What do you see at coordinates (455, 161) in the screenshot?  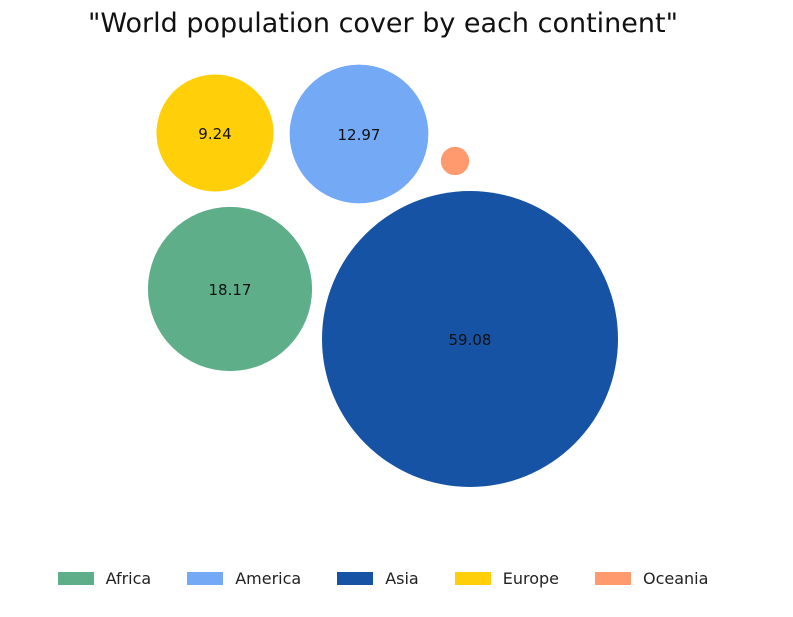 I see `bubble-oceania` at bounding box center [455, 161].